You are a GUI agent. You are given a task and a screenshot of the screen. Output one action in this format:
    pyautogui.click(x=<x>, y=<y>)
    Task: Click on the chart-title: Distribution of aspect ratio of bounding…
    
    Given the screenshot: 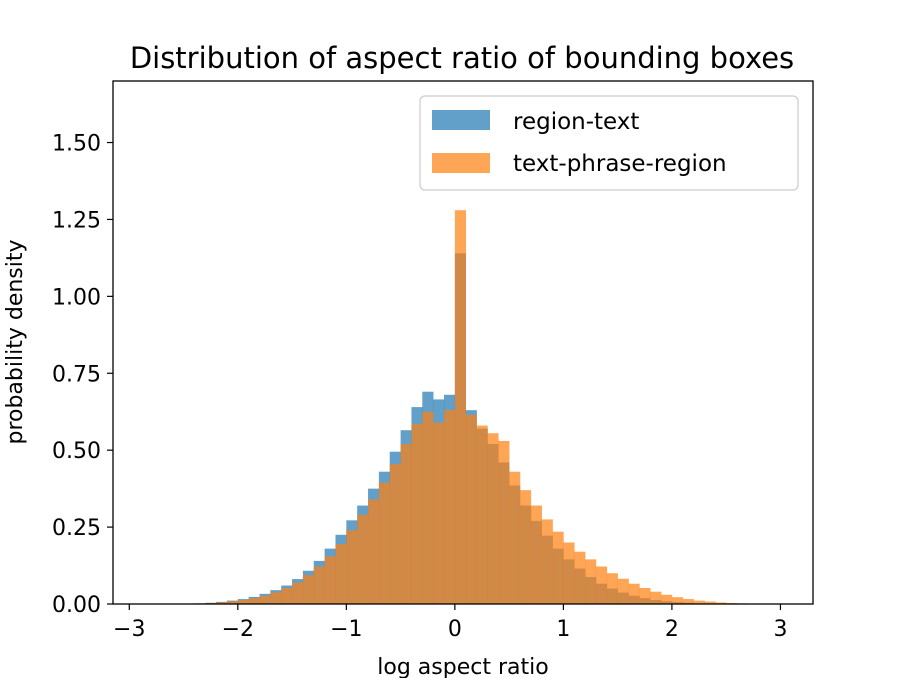 What is the action you would take?
    pyautogui.click(x=462, y=58)
    